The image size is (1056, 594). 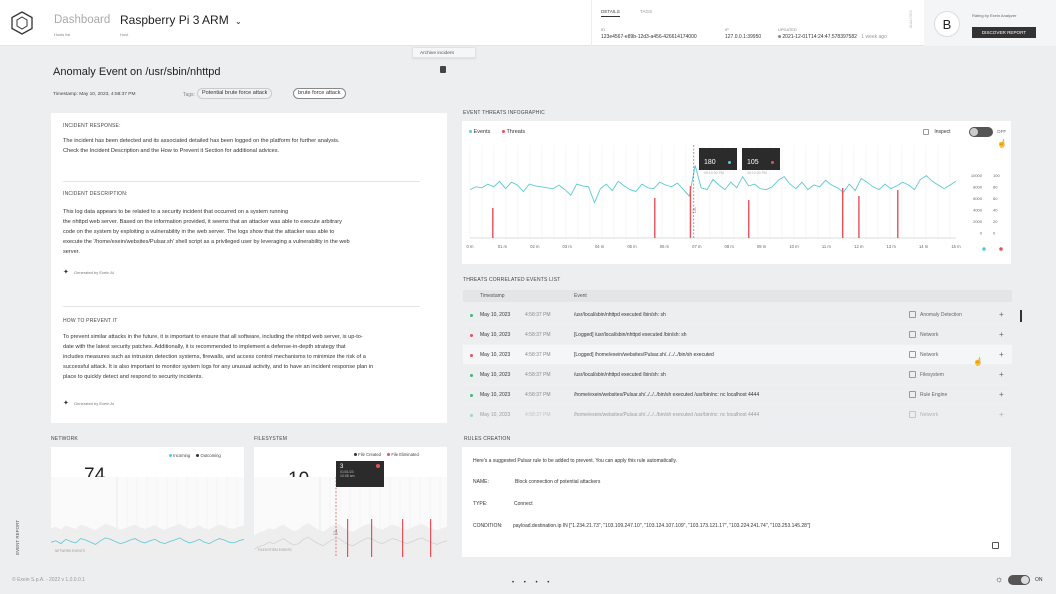 What do you see at coordinates (981, 132) in the screenshot?
I see `inspect-toggle` at bounding box center [981, 132].